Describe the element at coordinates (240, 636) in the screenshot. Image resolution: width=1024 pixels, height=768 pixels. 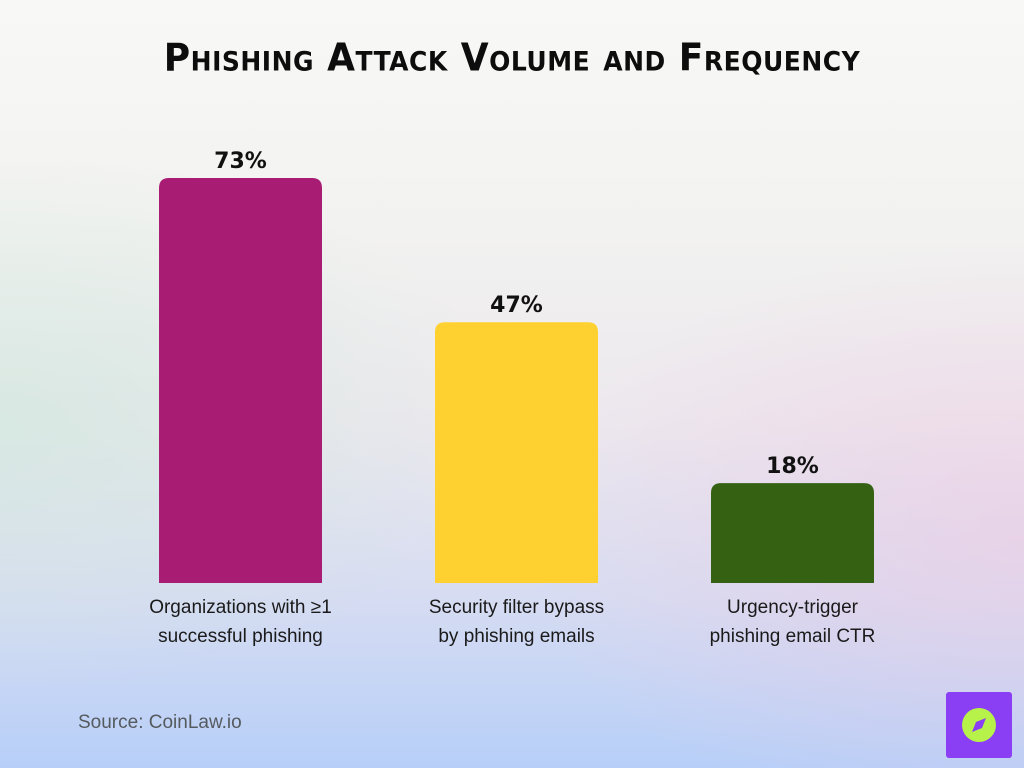
I see `category-label-line: successful phishing` at that location.